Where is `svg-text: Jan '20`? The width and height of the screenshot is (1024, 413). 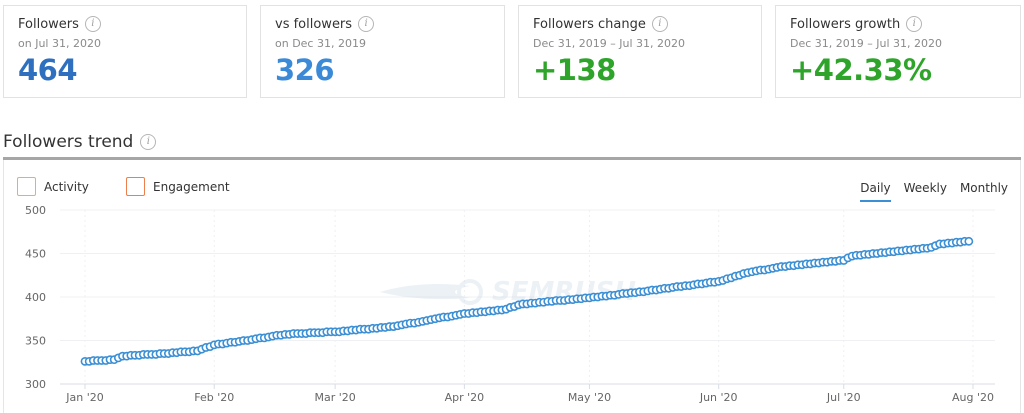
svg-text: Jan '20 is located at coordinates (84, 397).